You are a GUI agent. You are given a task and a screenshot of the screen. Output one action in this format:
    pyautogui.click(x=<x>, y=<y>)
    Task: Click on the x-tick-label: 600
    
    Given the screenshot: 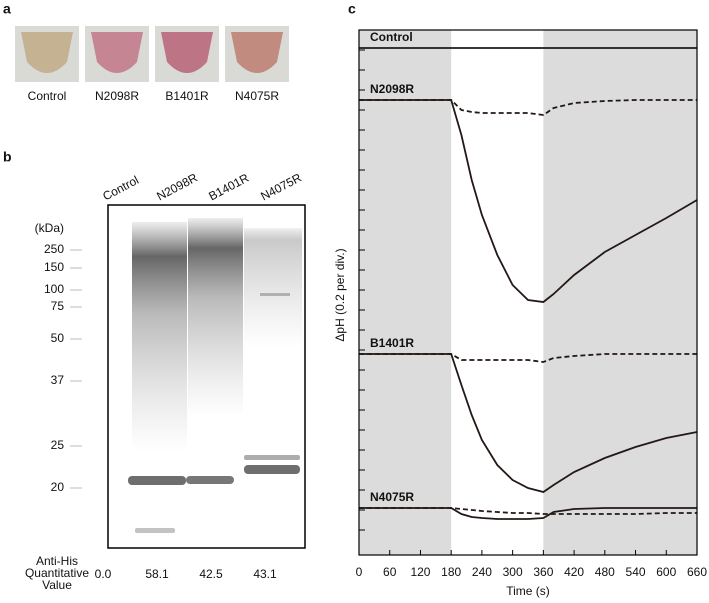 What is the action you would take?
    pyautogui.click(x=666, y=572)
    